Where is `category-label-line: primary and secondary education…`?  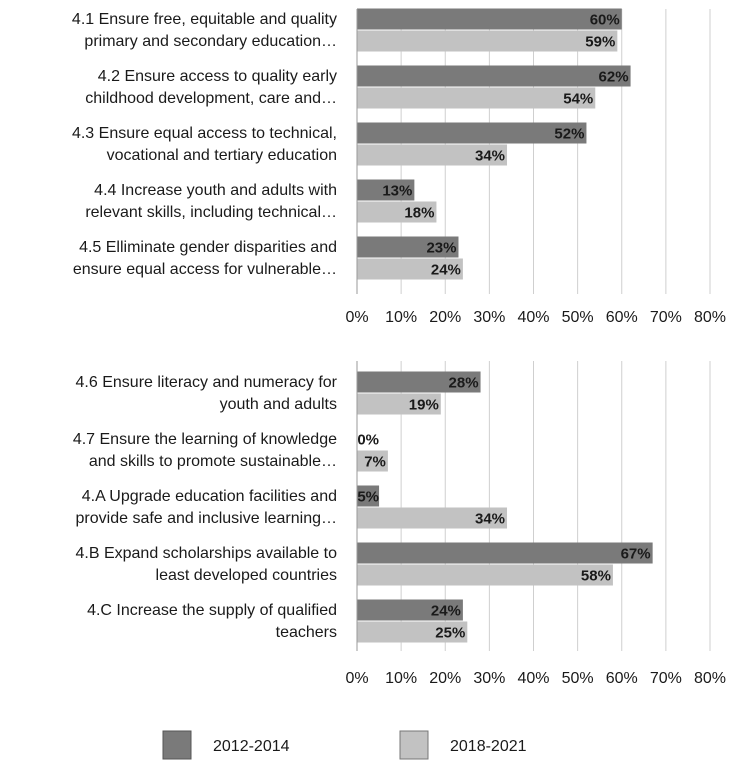 category-label-line: primary and secondary education… is located at coordinates (210, 41).